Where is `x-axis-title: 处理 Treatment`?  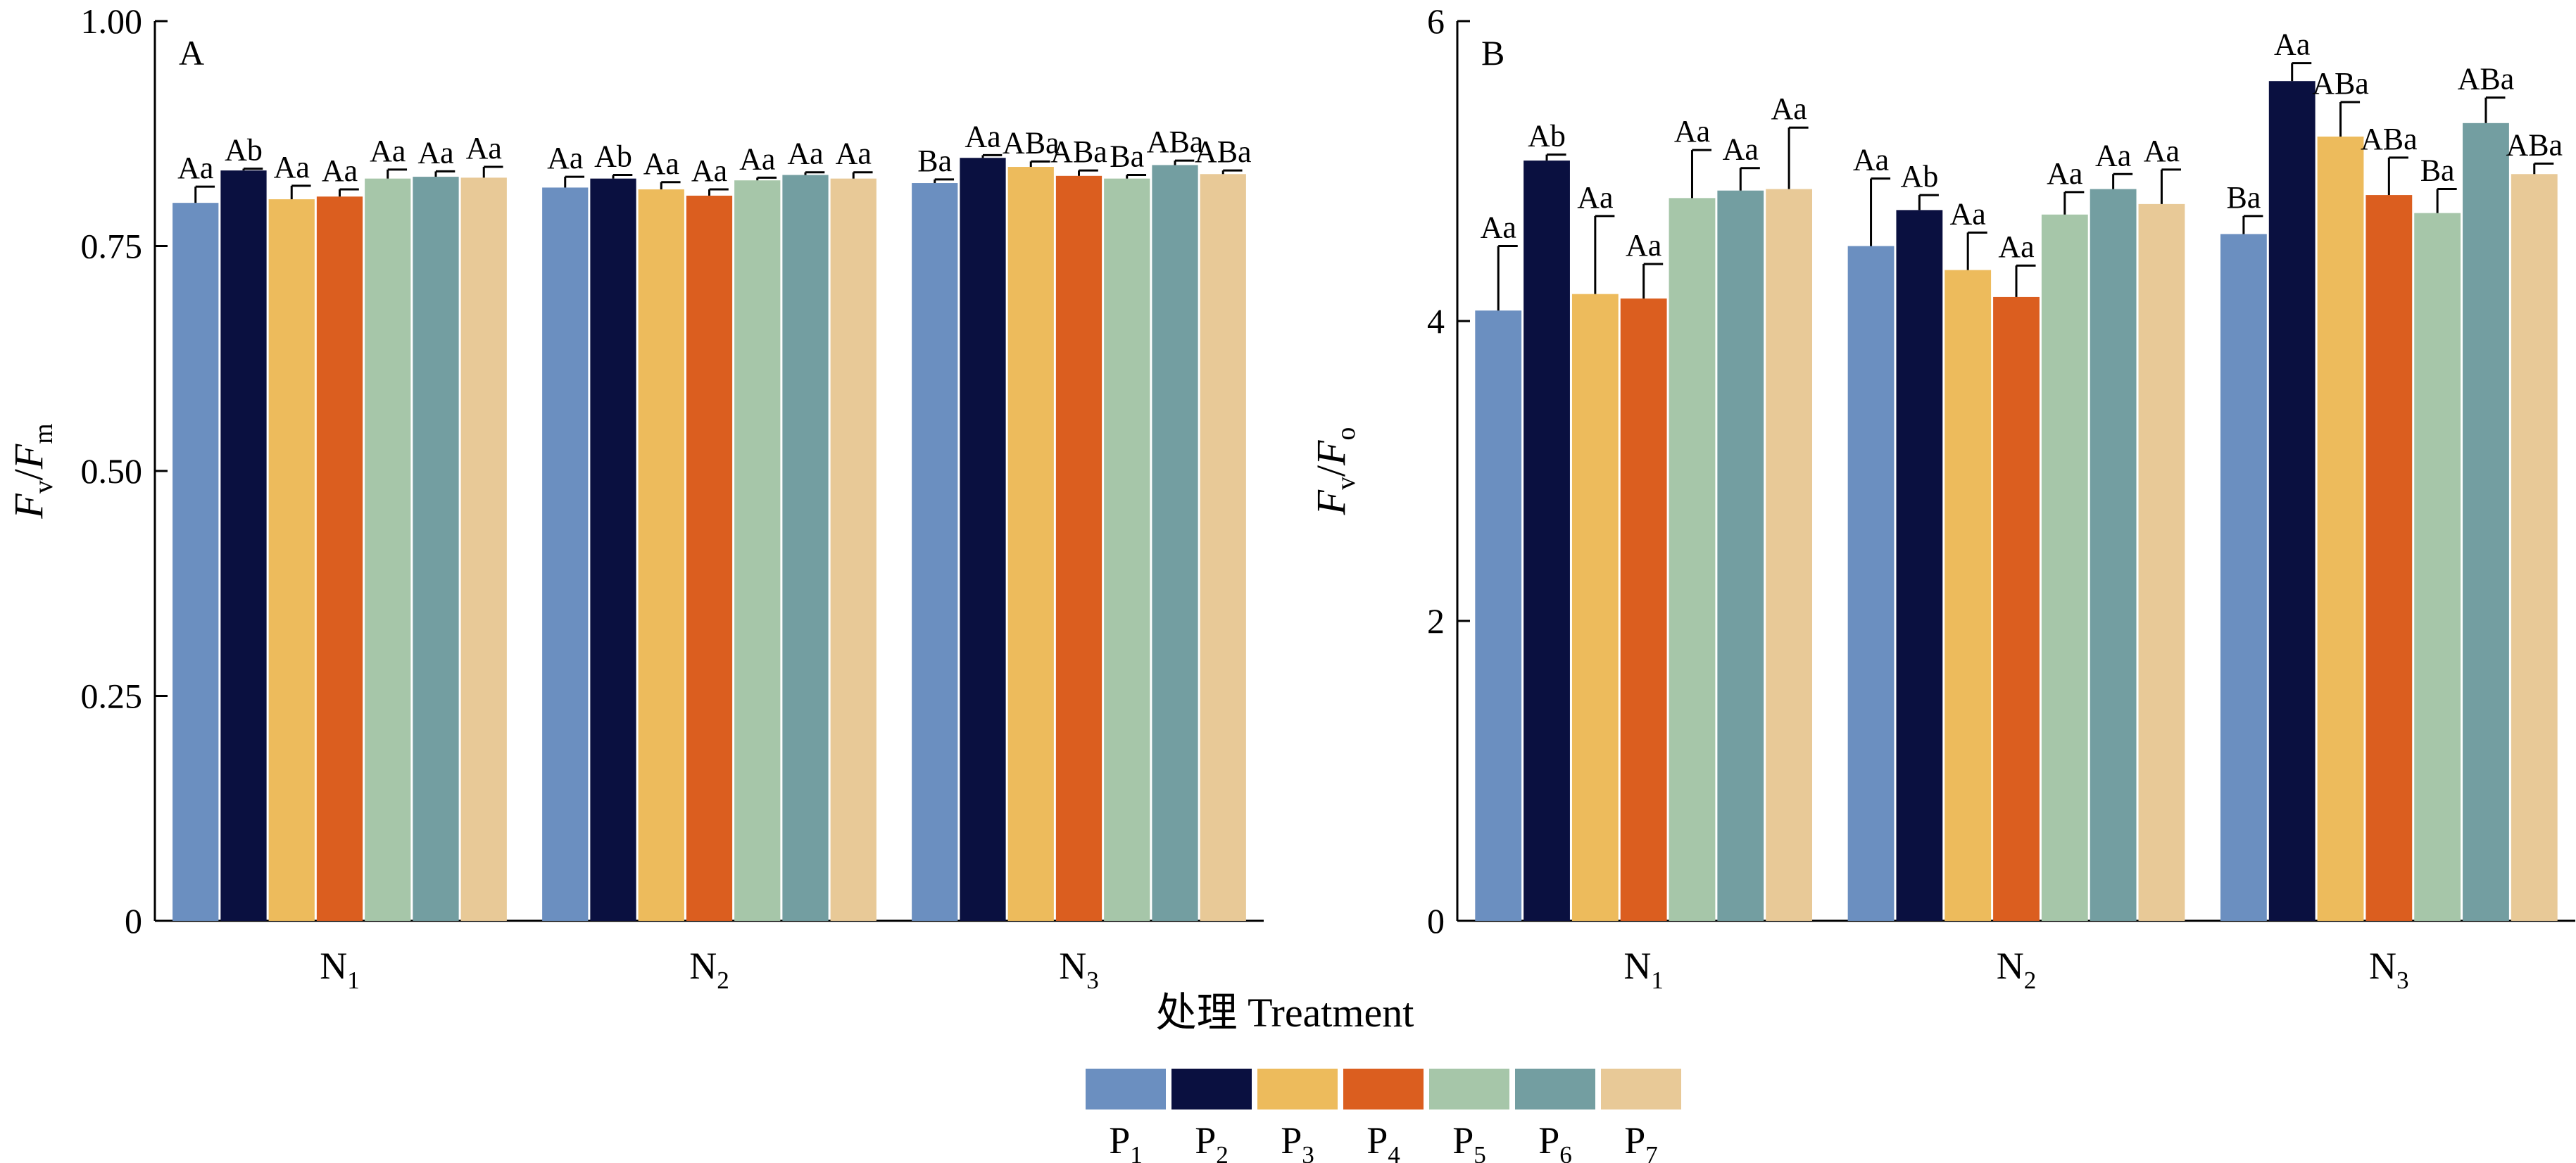
x-axis-title: 处理 Treatment is located at coordinates (1285, 1013).